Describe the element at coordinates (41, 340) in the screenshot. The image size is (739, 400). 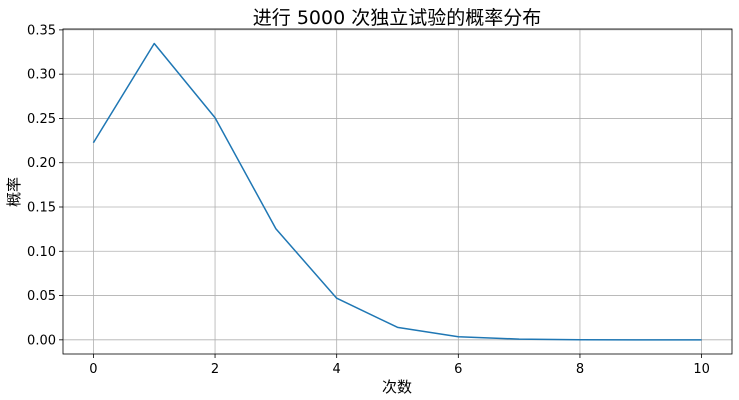
I see `y-tick-label: 0.00` at that location.